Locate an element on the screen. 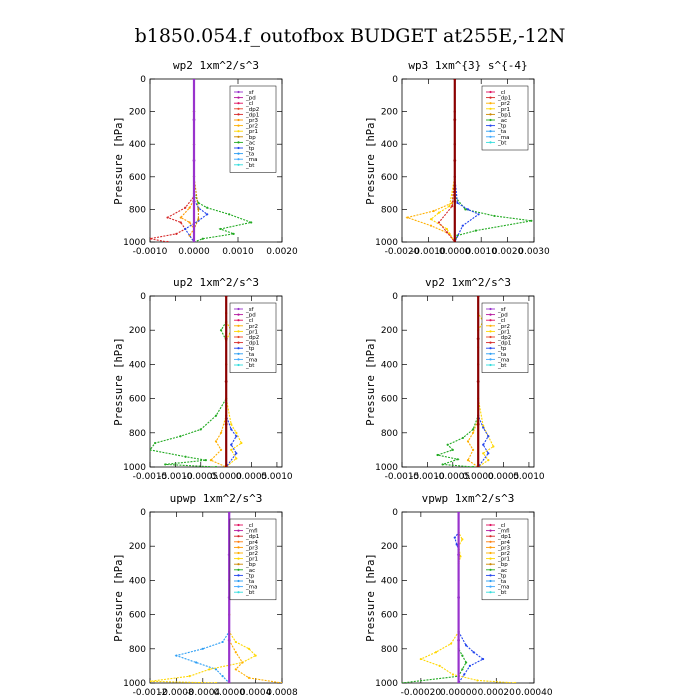 The height and width of the screenshot is (700, 700). legend-label: _mfl is located at coordinates (503, 532).